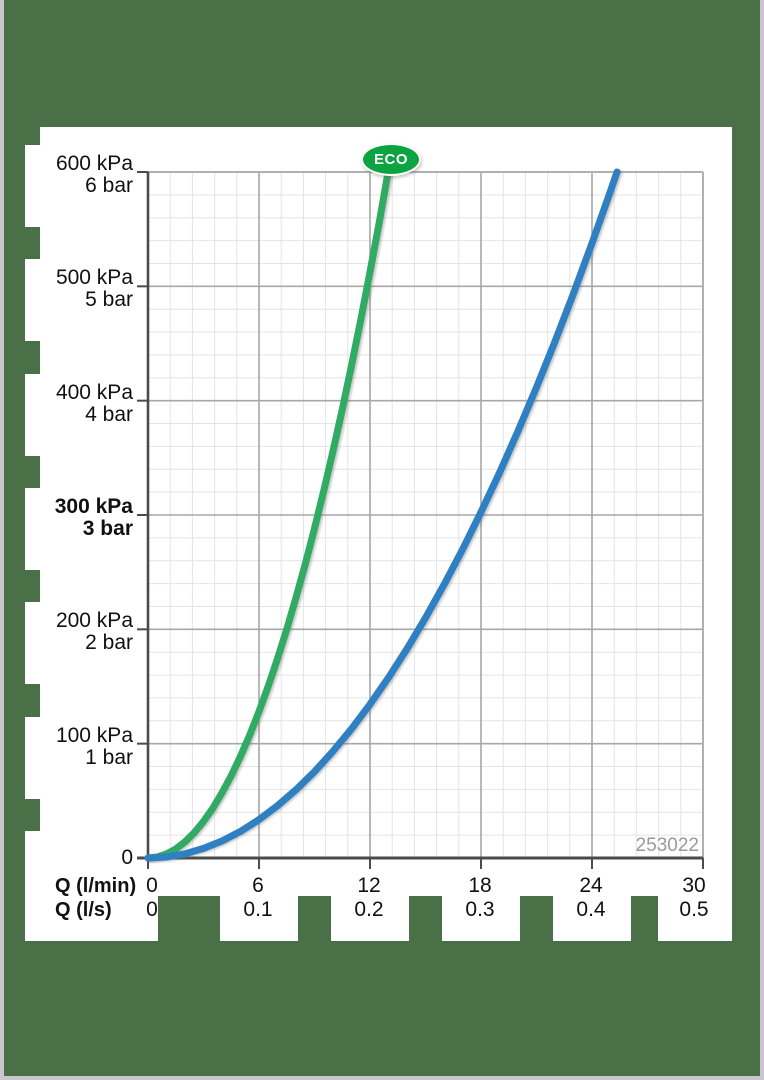  Describe the element at coordinates (94, 163) in the screenshot. I see `y-axis-label-kpa: 600 kPa` at that location.